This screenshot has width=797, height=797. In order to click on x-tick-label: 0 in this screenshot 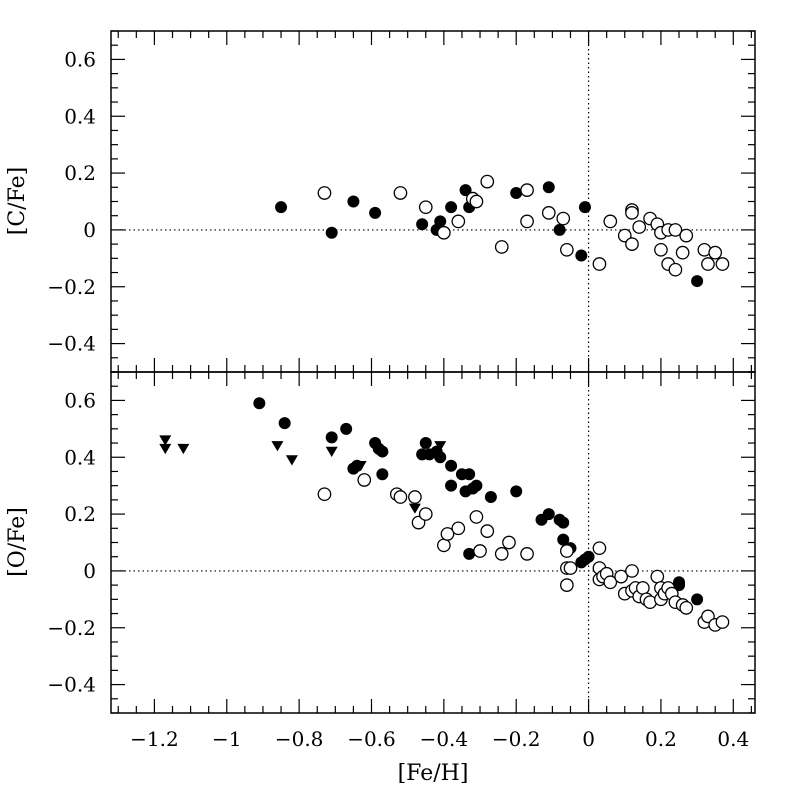, I will do `click(588, 739)`.